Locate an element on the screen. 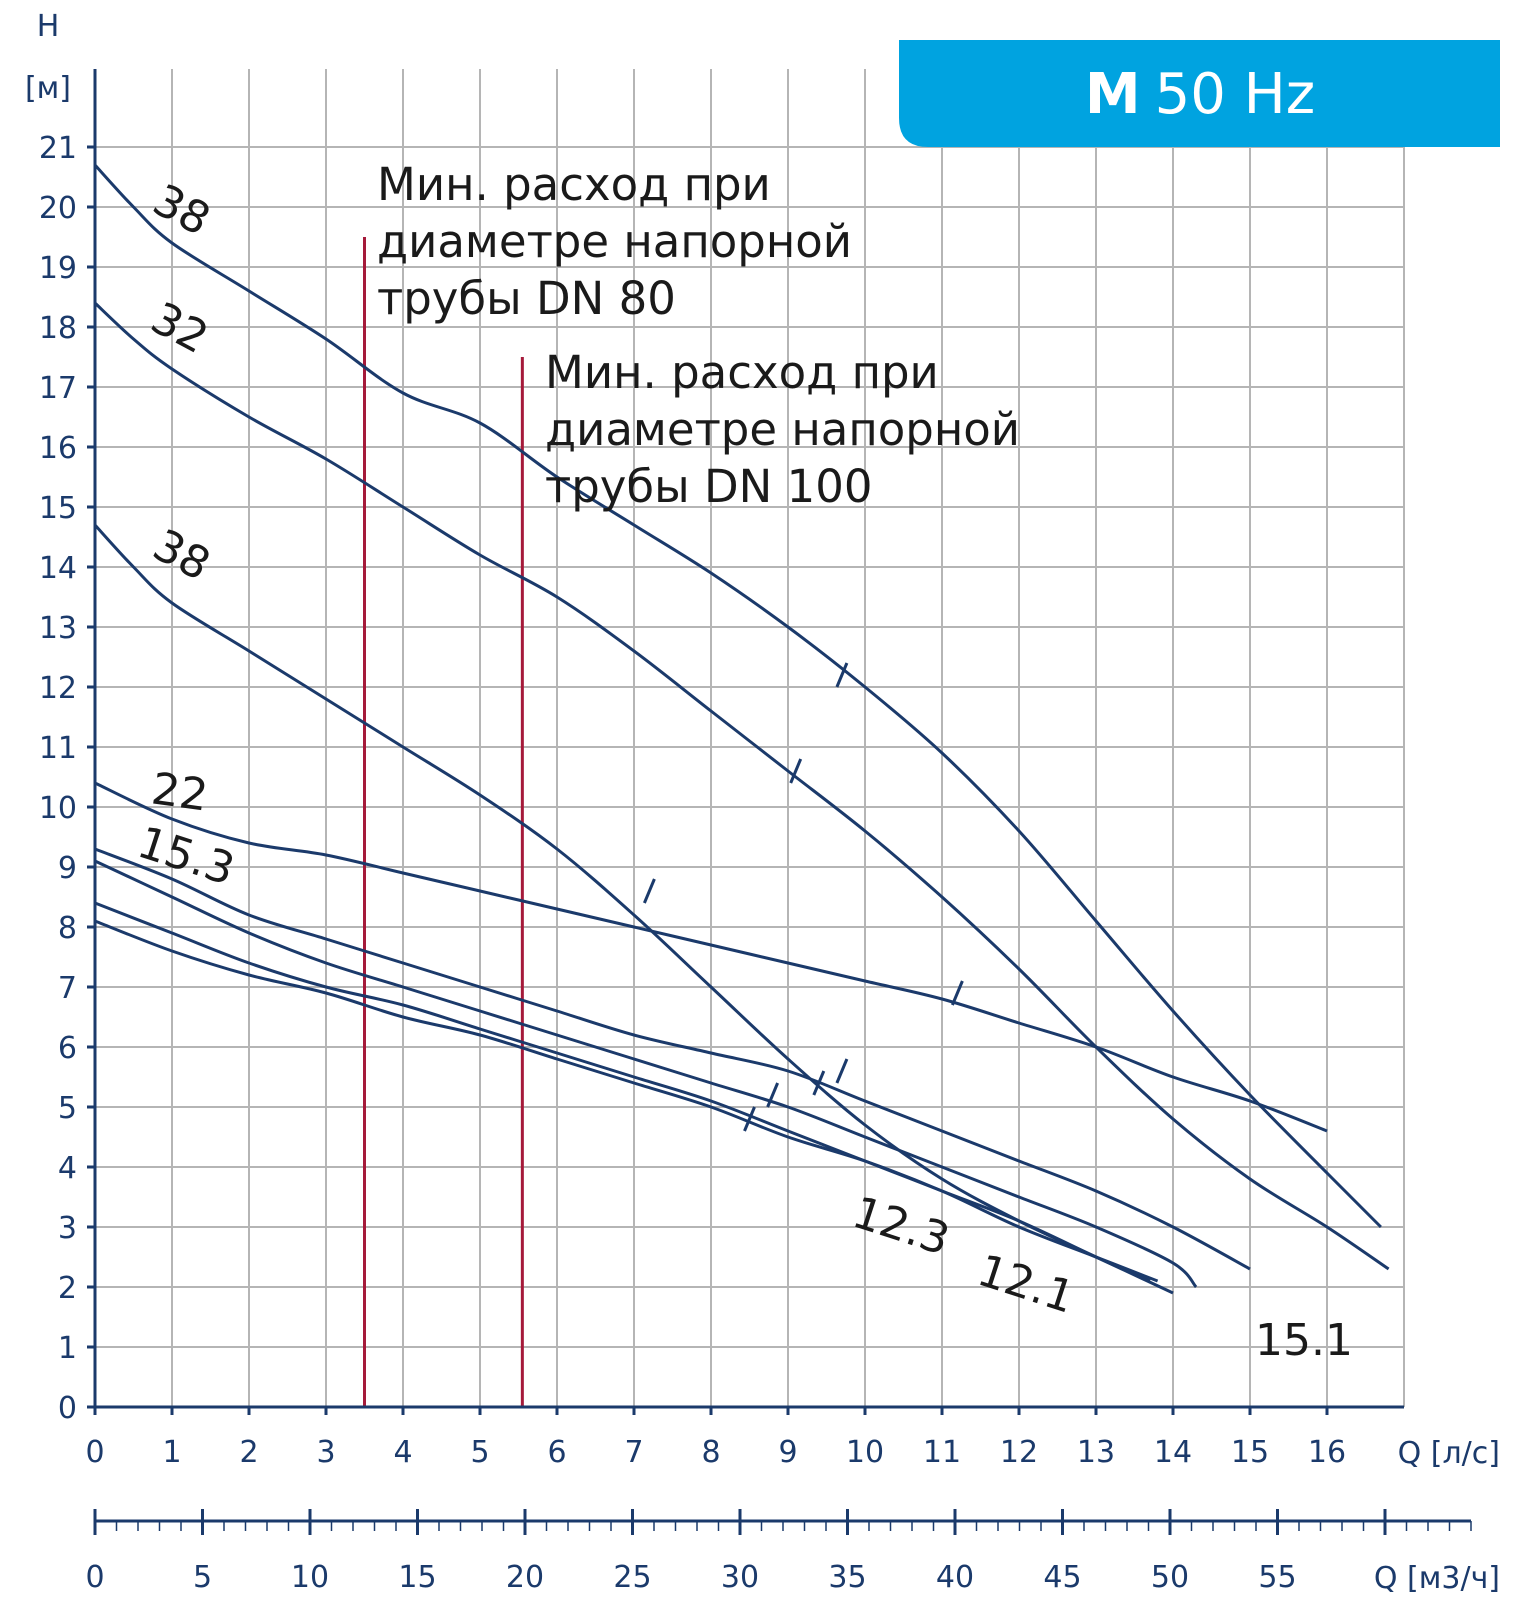 The height and width of the screenshot is (1600, 1521). x2-tick-label: 35 is located at coordinates (847, 1577).